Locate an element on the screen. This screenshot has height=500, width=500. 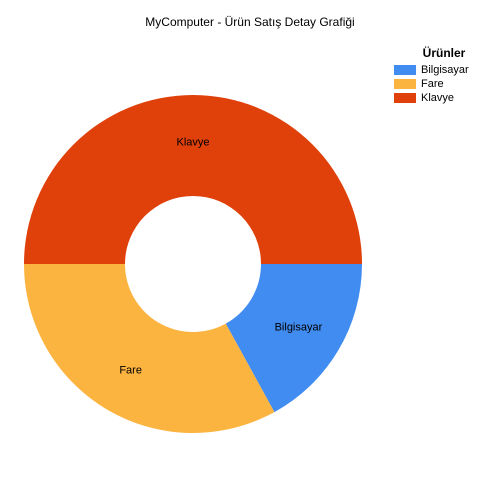
legend: Ürünler Bilgisayar Fare Klavye is located at coordinates (444, 75).